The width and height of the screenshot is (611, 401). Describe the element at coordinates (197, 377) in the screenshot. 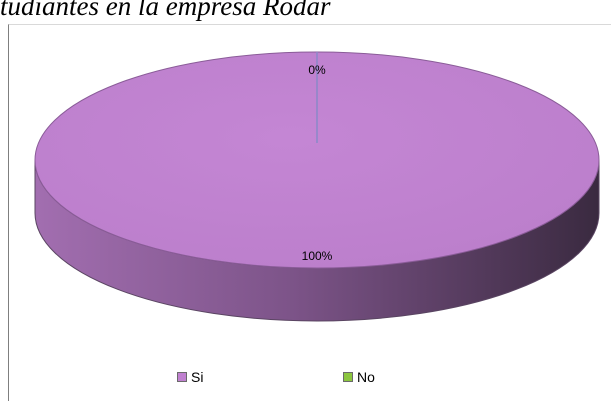

I see `legend-label-si: Si` at that location.